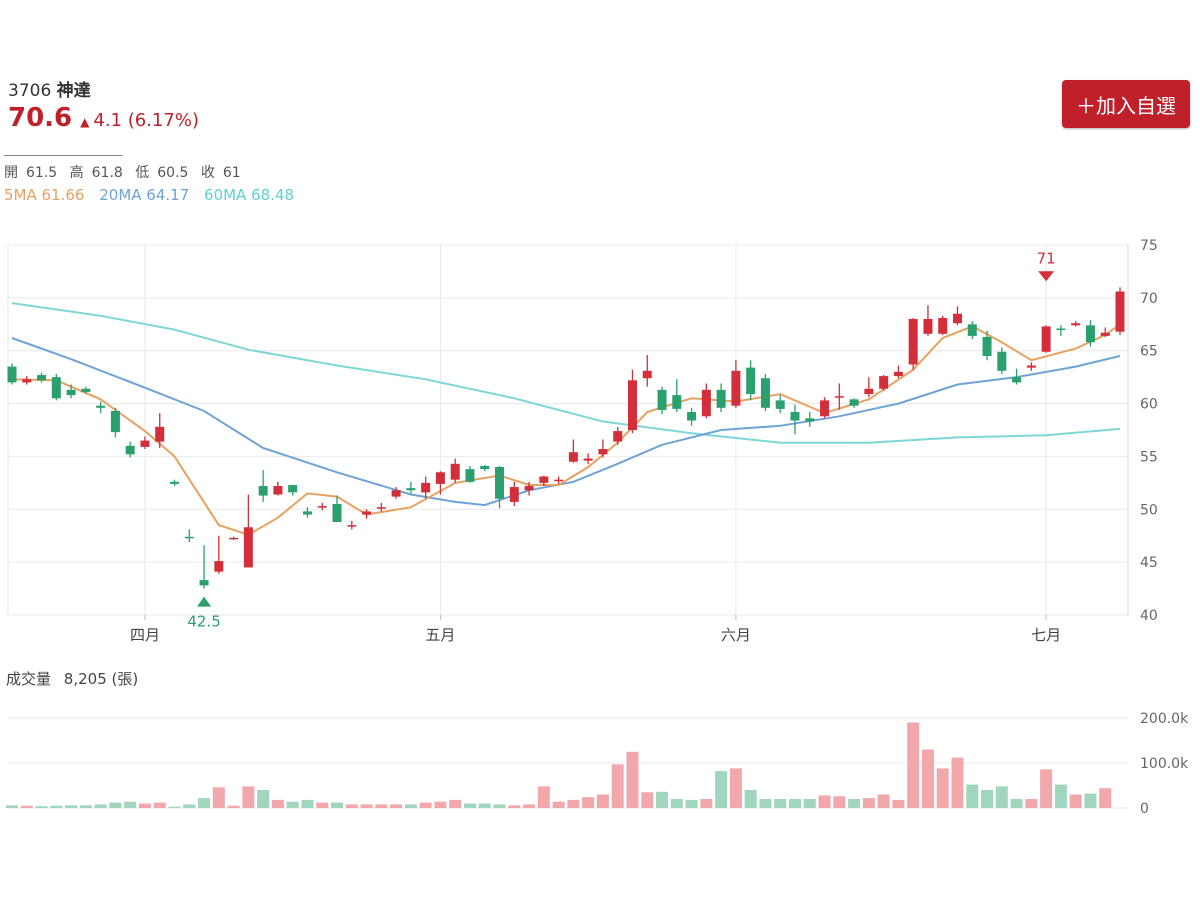 The width and height of the screenshot is (1200, 900). I want to click on ma60-legend: 60MA 68.48, so click(249, 195).